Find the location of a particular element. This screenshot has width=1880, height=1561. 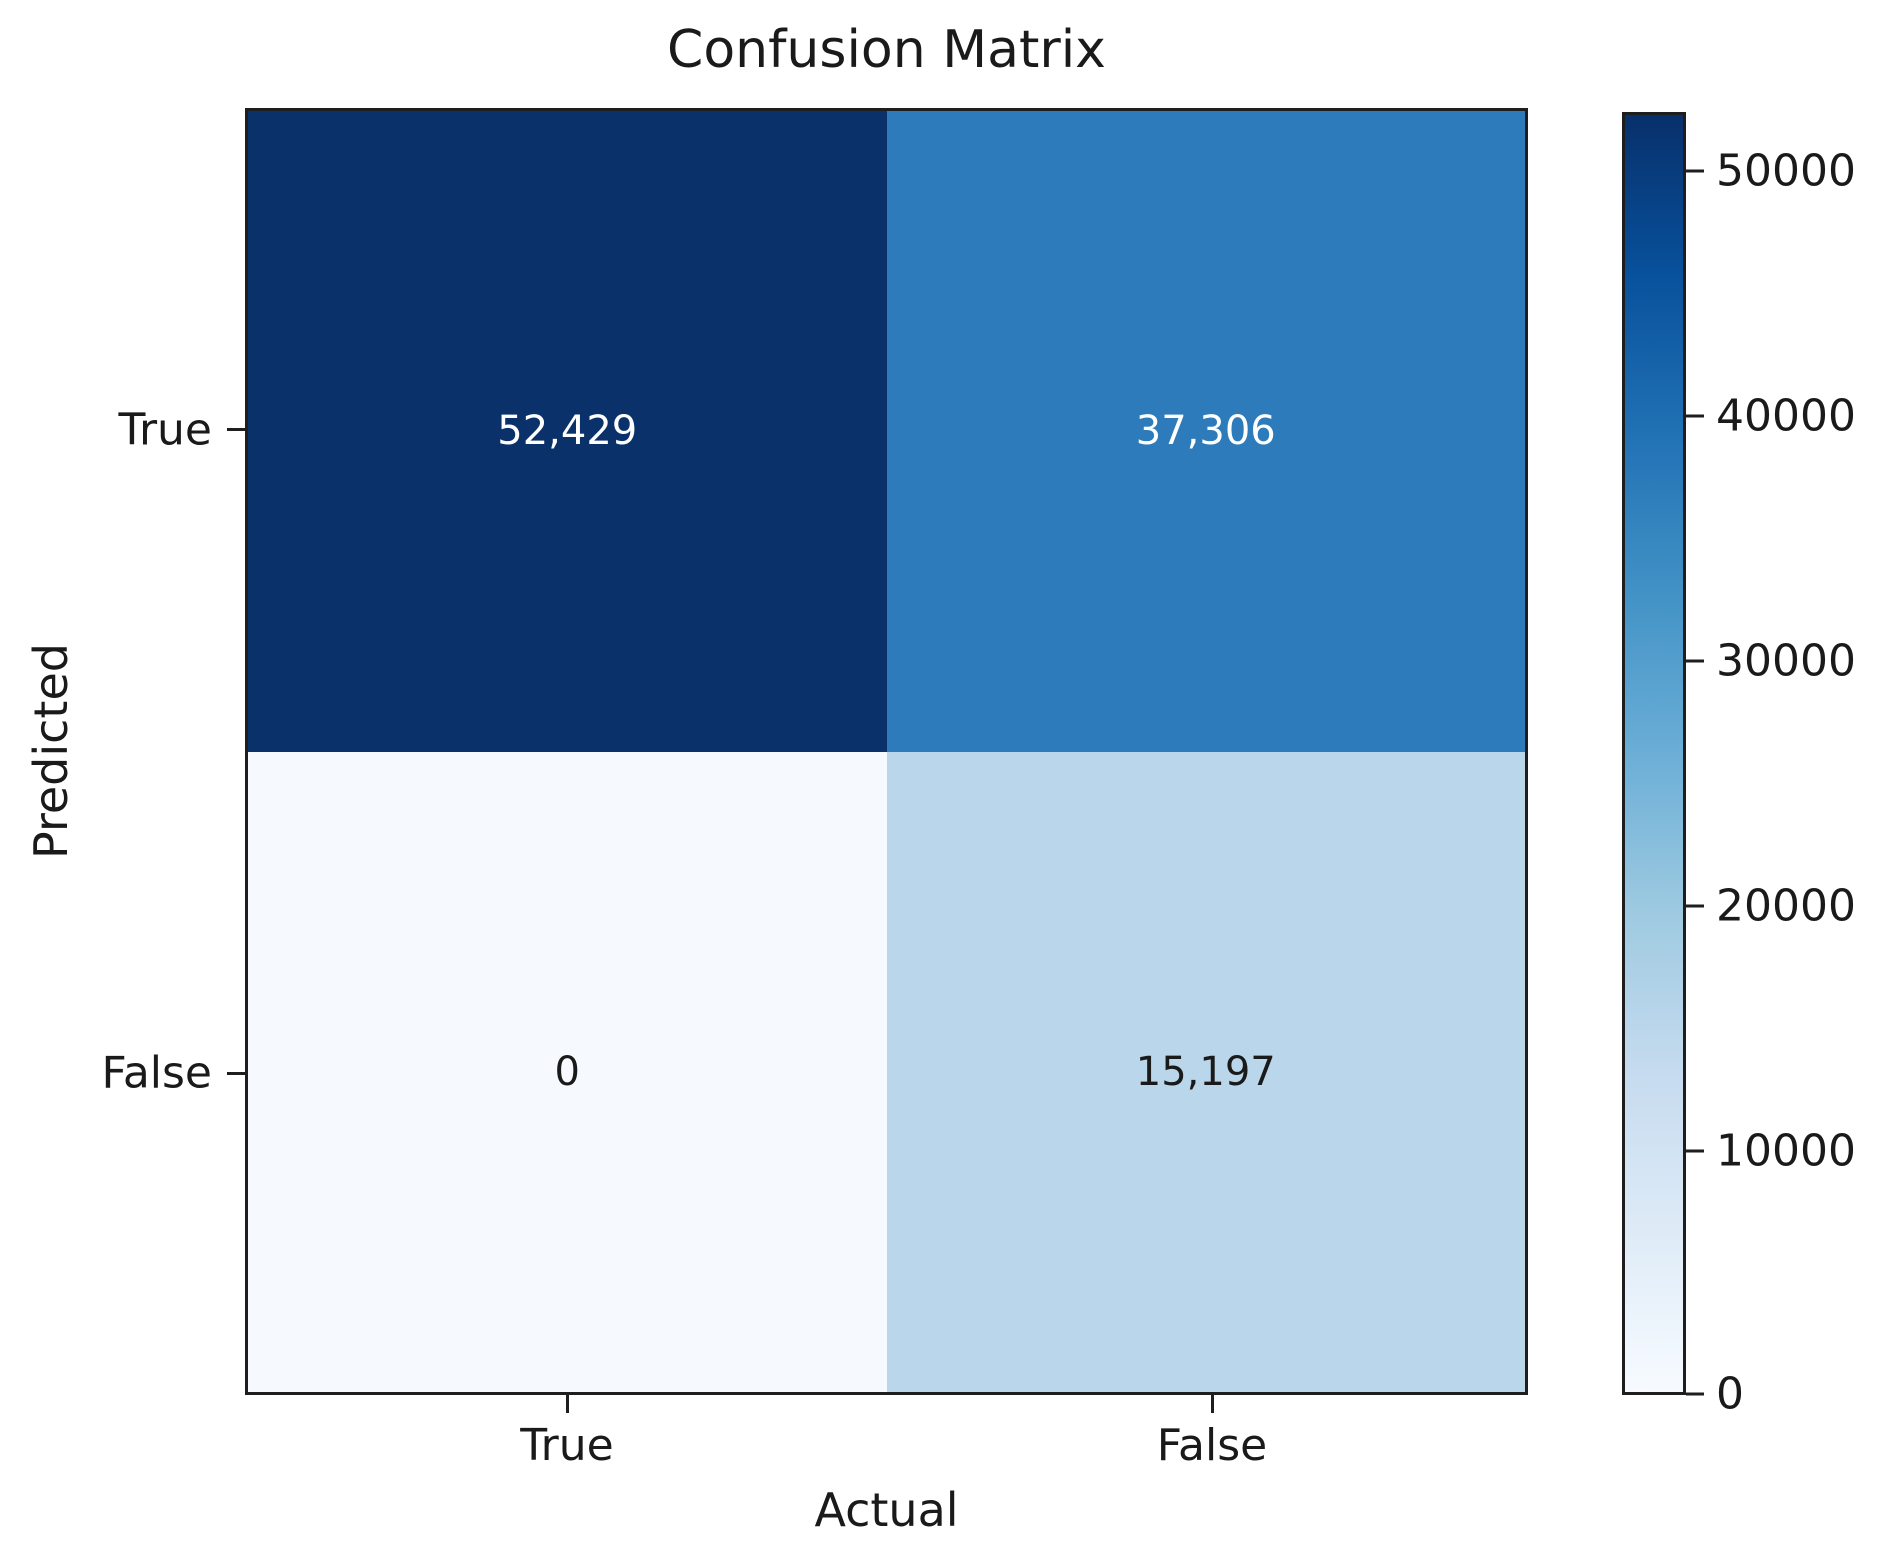

cell-value: 37,306 is located at coordinates (1205, 431).